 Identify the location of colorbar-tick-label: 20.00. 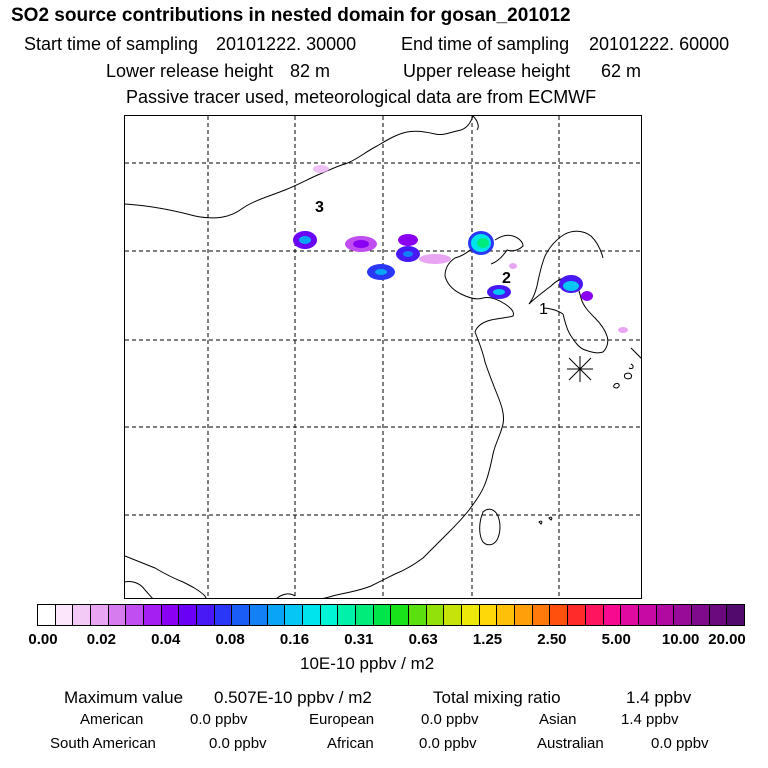
(727, 639).